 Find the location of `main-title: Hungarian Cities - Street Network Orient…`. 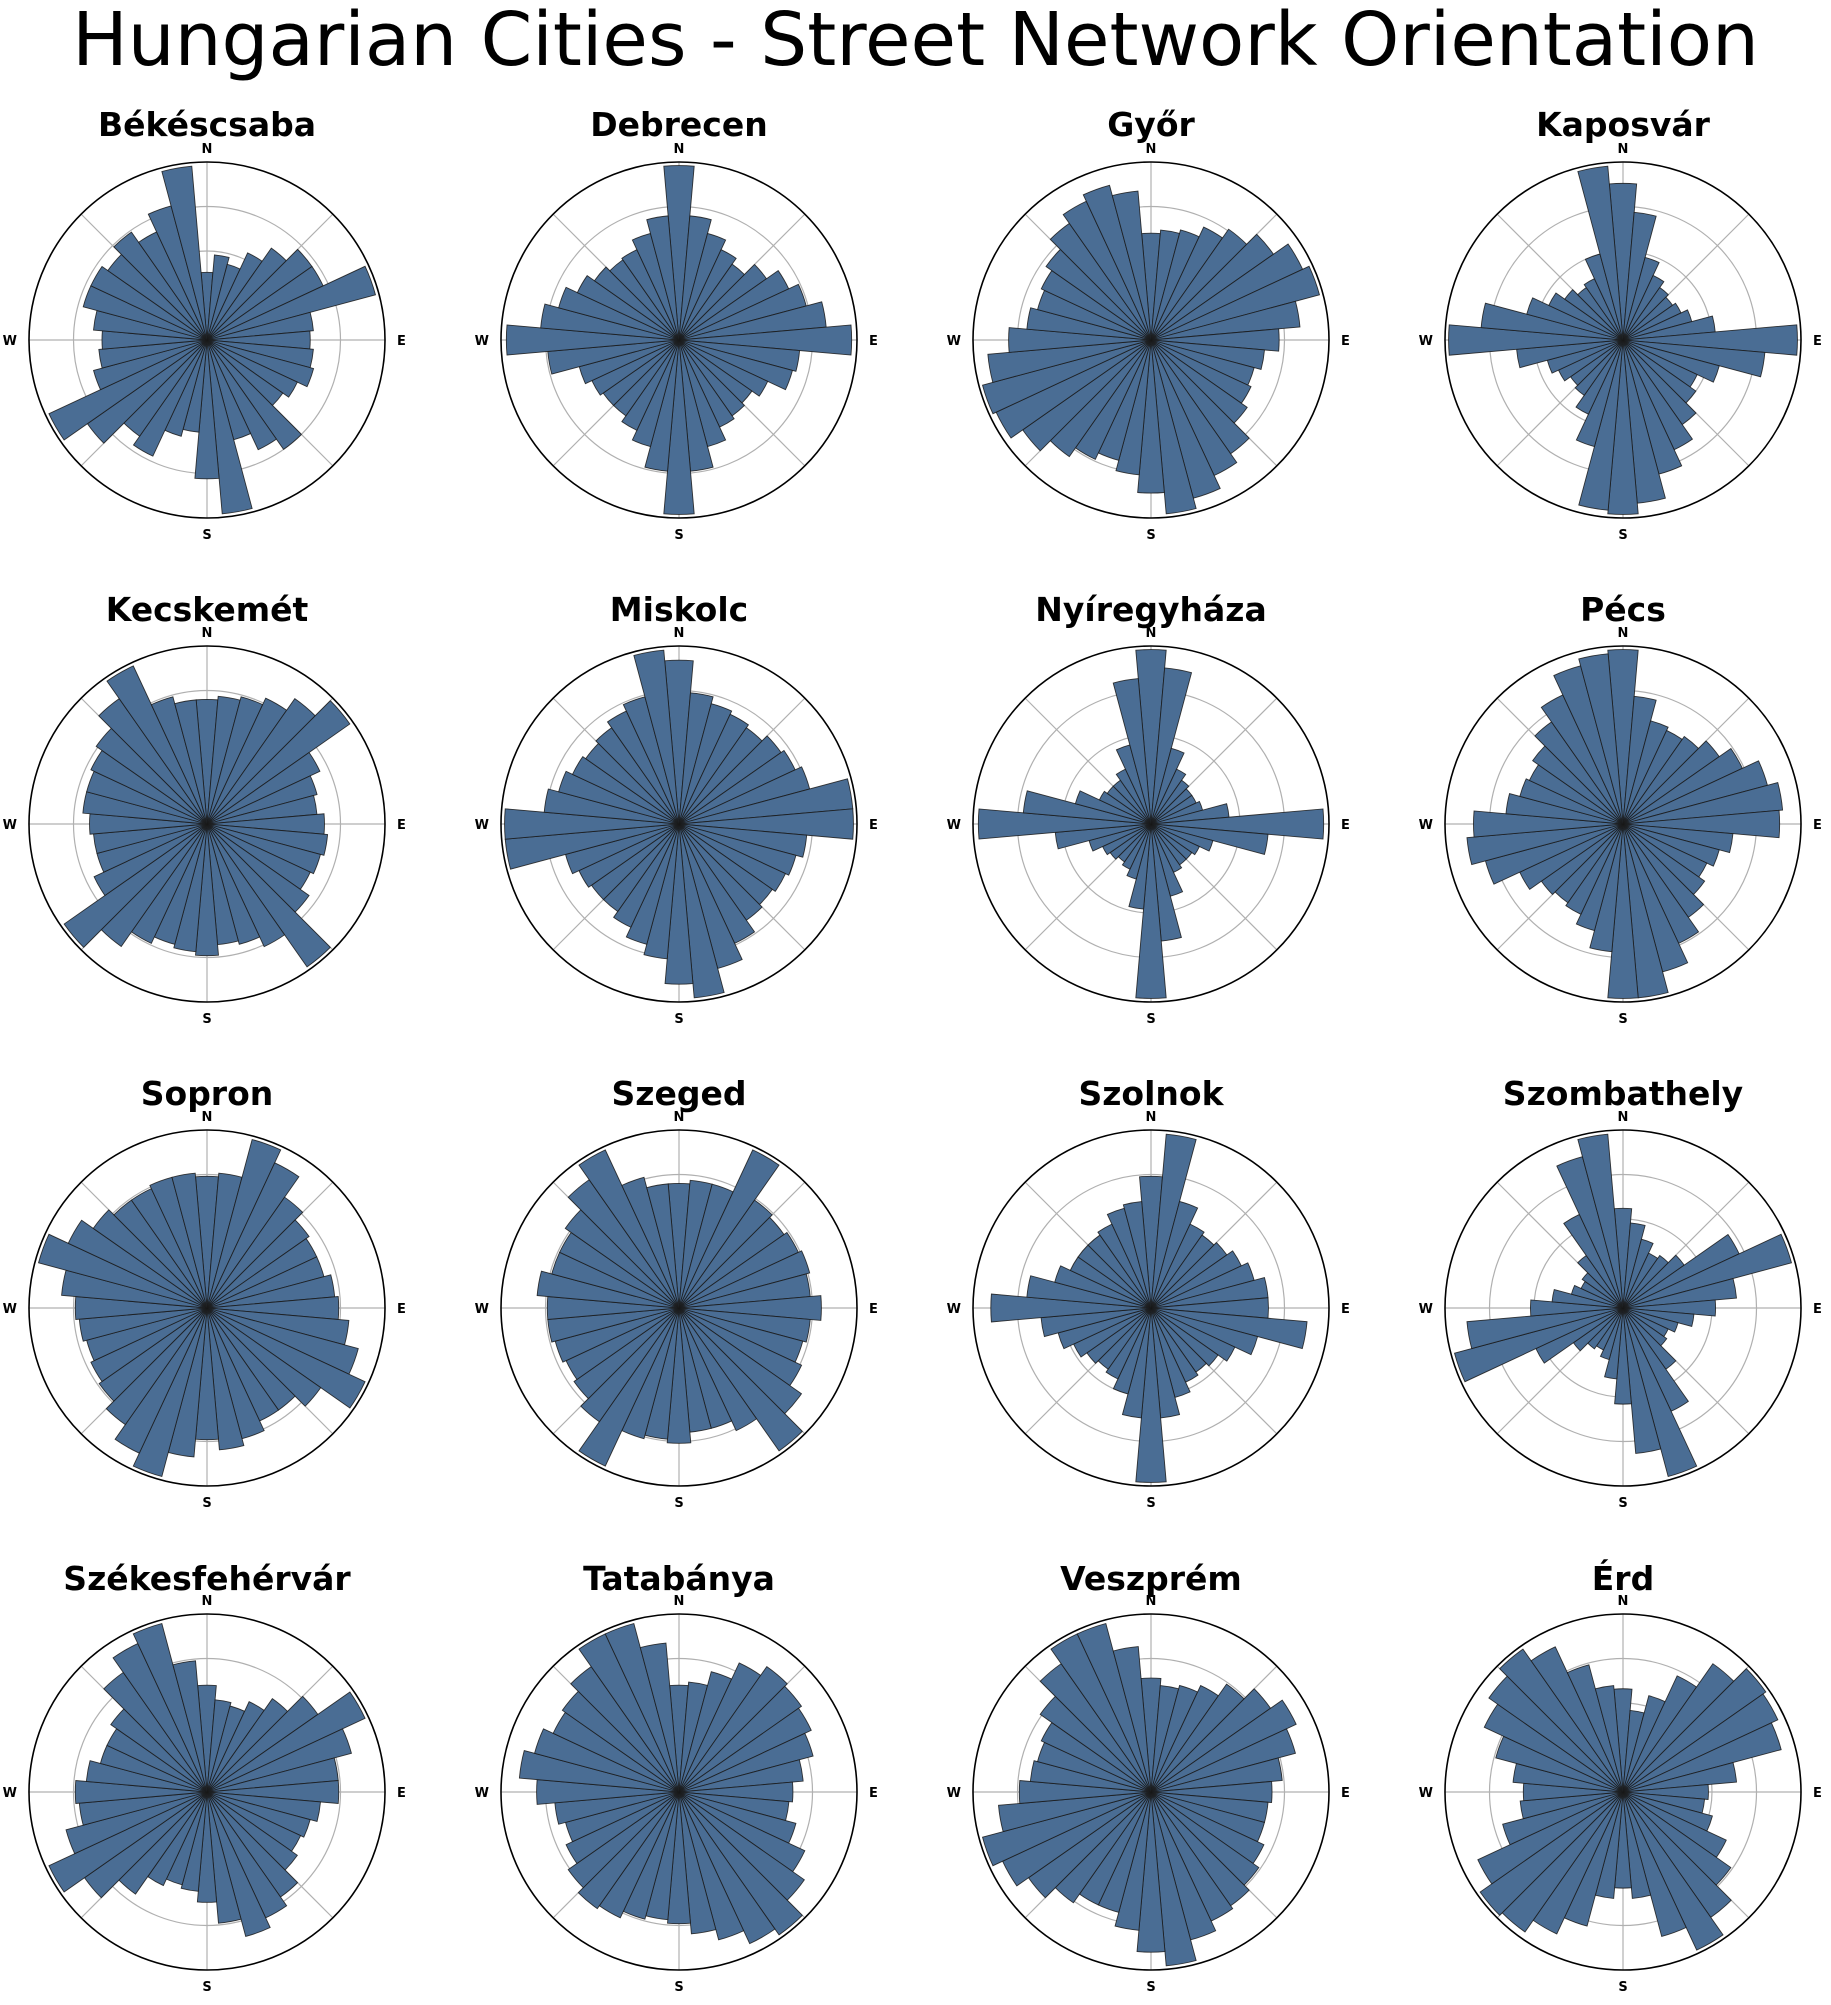

main-title: Hungarian Cities - Street Network Orient… is located at coordinates (915, 41).